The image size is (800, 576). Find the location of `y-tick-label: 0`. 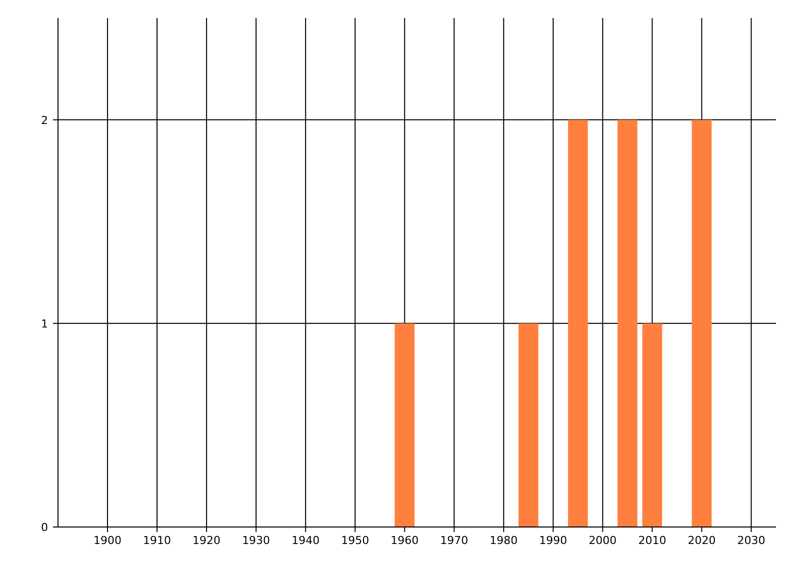

y-tick-label: 0 is located at coordinates (44, 527).